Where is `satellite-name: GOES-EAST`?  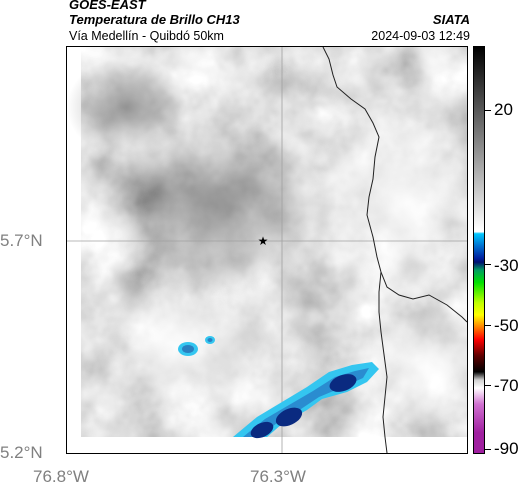 satellite-name: GOES-EAST is located at coordinates (107, 6).